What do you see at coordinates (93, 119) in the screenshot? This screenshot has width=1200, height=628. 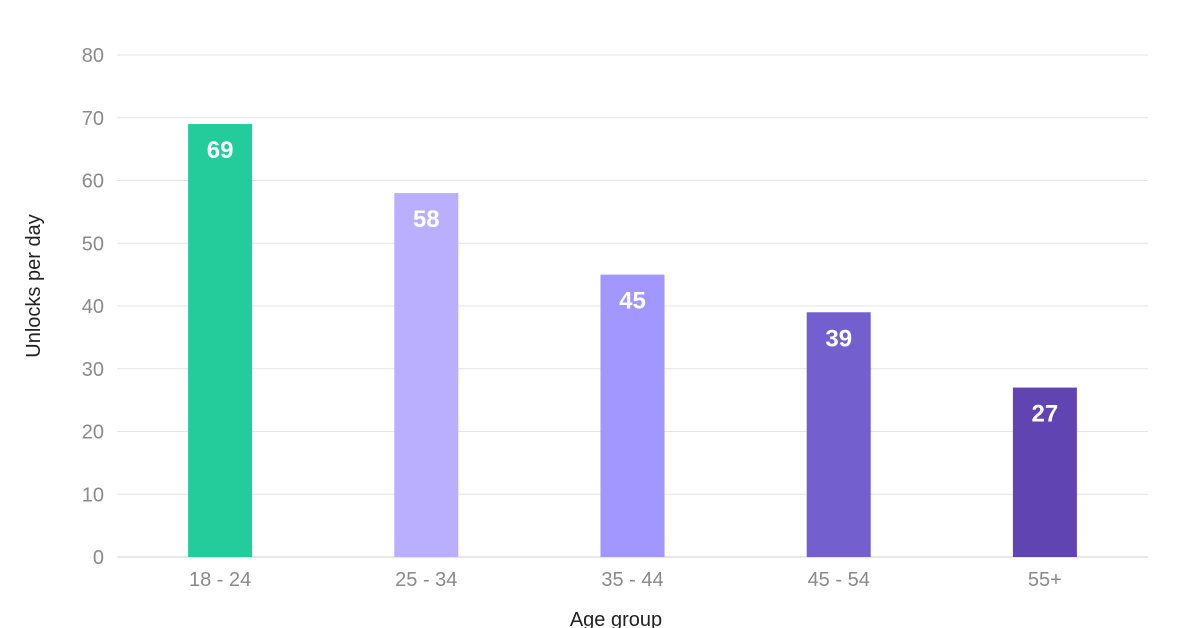 I see `y-tick-label: 70` at bounding box center [93, 119].